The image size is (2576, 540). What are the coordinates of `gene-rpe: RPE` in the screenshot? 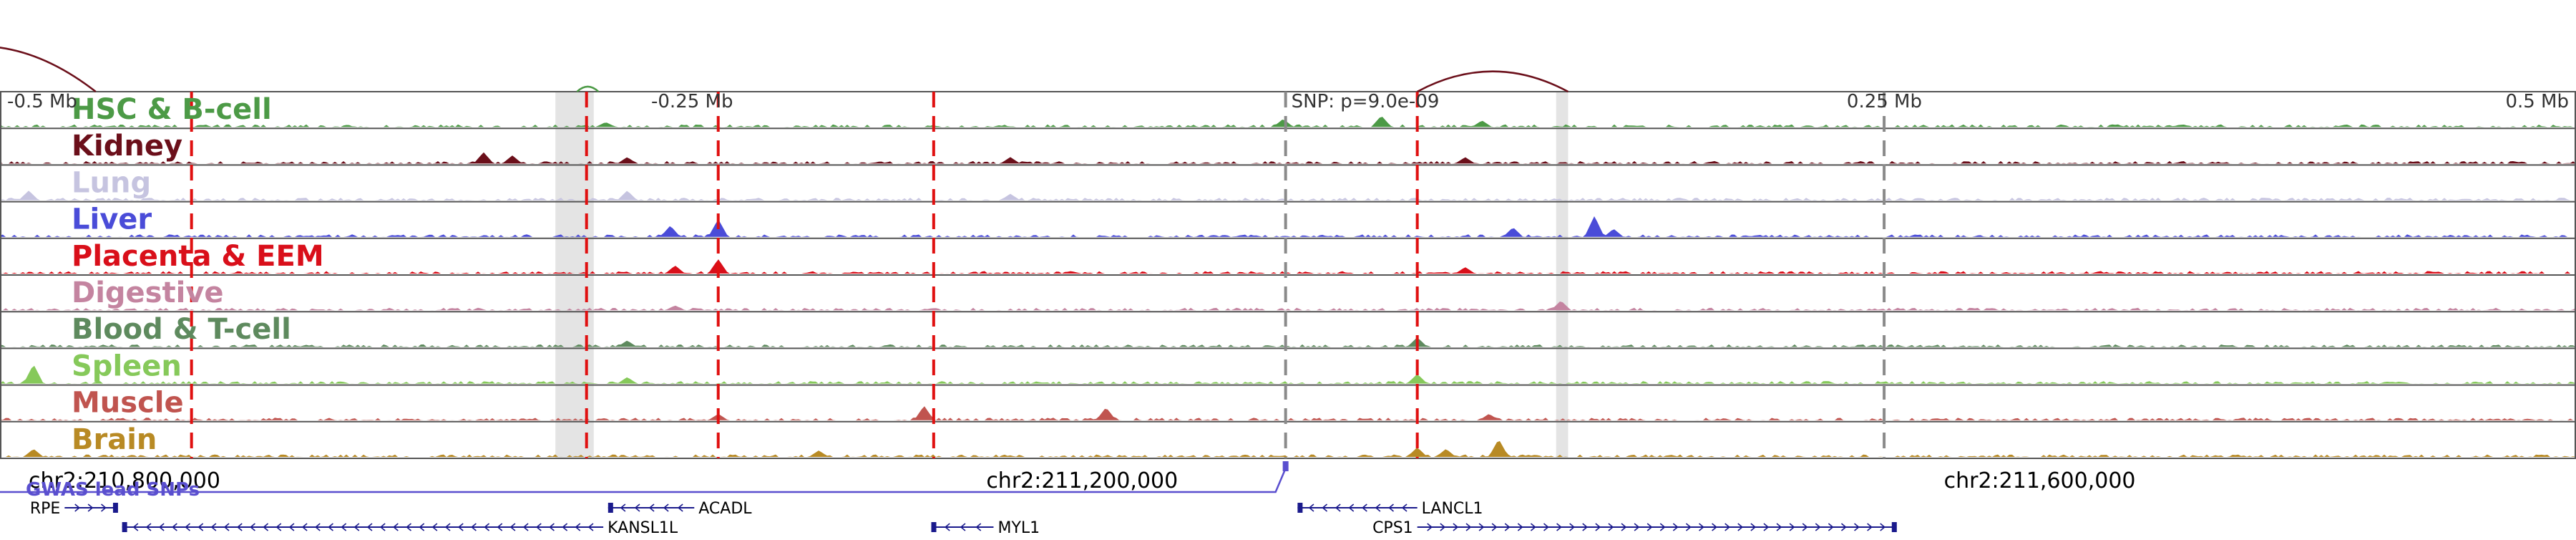 It's located at (74, 509).